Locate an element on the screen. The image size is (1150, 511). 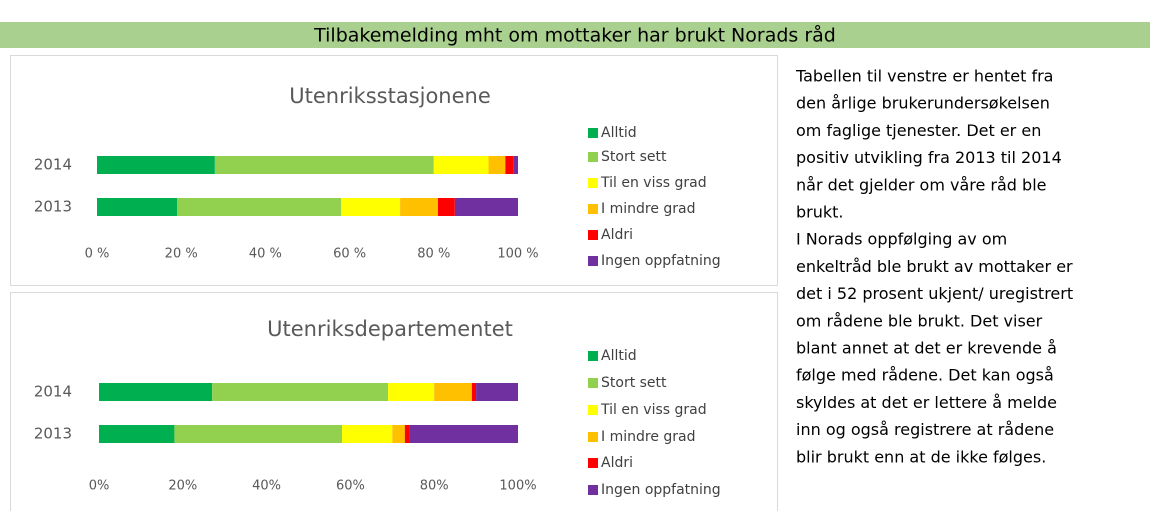
x-tick-label: 80% is located at coordinates (434, 486).